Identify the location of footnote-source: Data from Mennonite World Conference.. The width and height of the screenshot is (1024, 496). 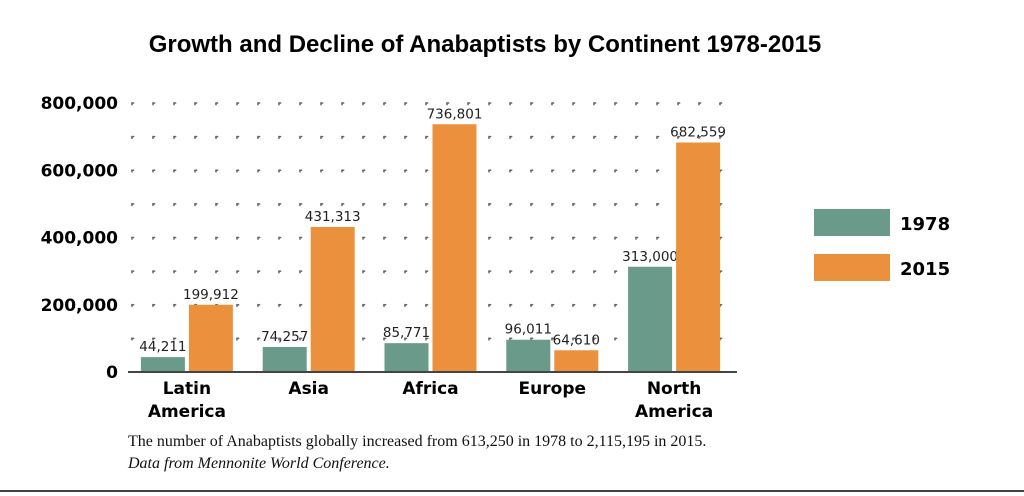
(259, 463).